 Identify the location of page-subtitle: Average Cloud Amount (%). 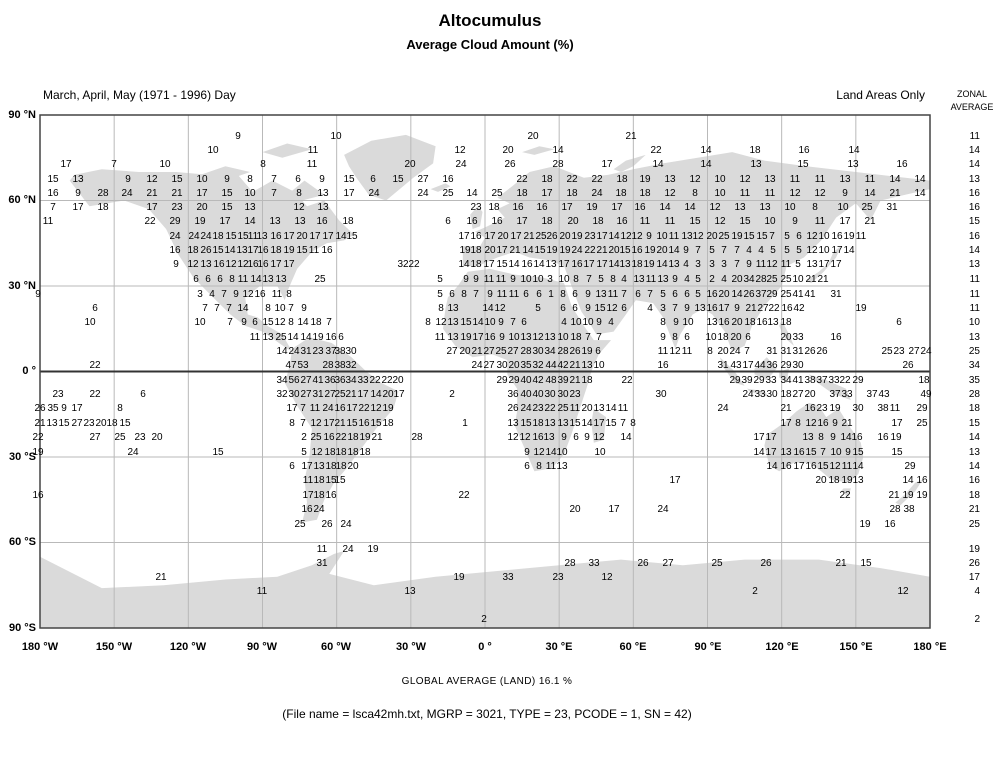
(490, 44).